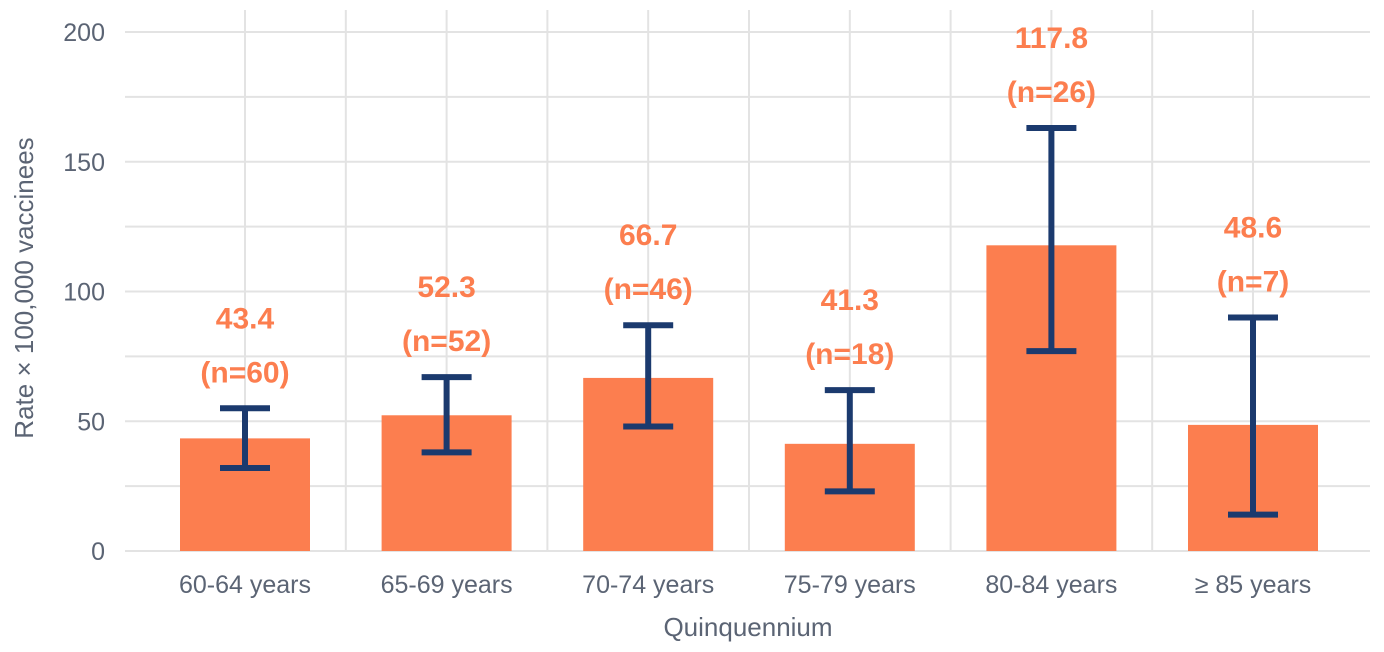  I want to click on x-tick-label: 60-64 years, so click(245, 585).